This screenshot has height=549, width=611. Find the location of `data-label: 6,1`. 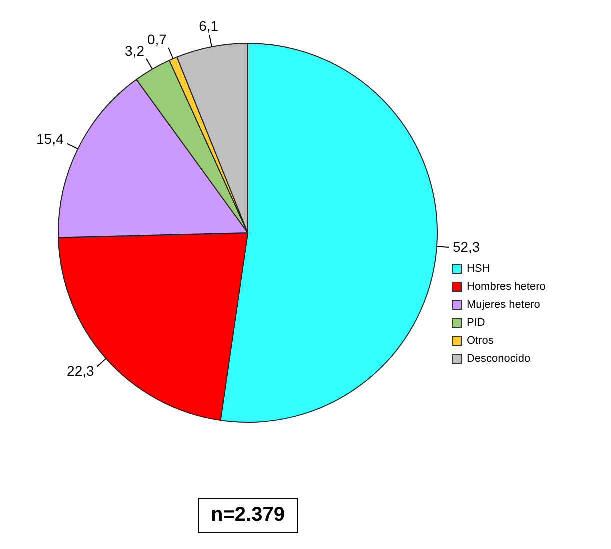

data-label: 6,1 is located at coordinates (209, 26).